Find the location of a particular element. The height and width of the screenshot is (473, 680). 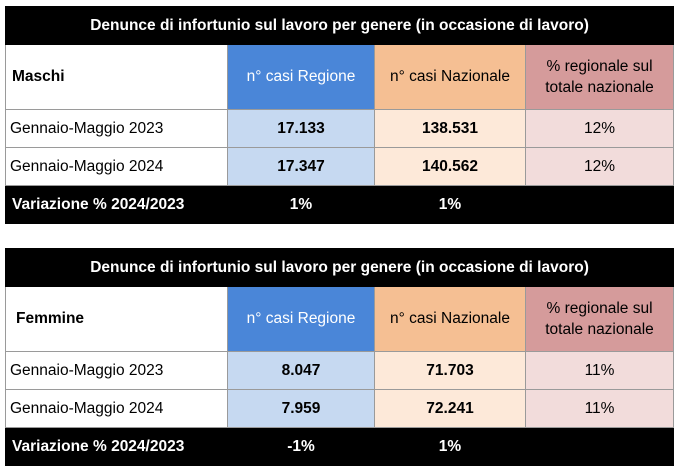

row-regione: 17.347 is located at coordinates (301, 166).